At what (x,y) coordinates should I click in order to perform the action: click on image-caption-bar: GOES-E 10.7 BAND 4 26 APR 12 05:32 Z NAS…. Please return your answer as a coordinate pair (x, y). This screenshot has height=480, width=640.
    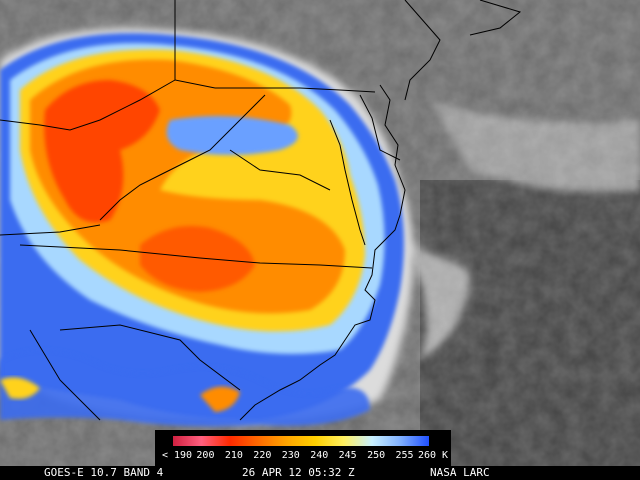
    Looking at the image, I should click on (320, 473).